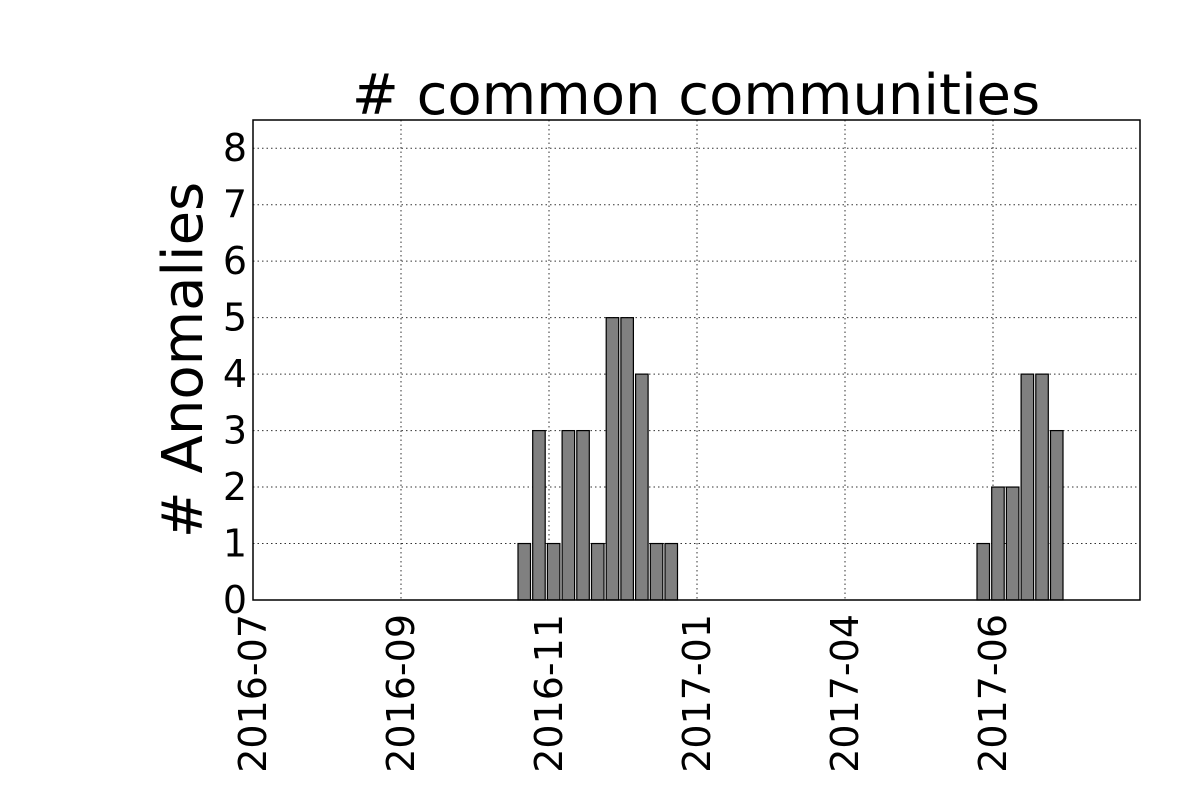  What do you see at coordinates (235, 205) in the screenshot?
I see `y-tick-label: 7` at bounding box center [235, 205].